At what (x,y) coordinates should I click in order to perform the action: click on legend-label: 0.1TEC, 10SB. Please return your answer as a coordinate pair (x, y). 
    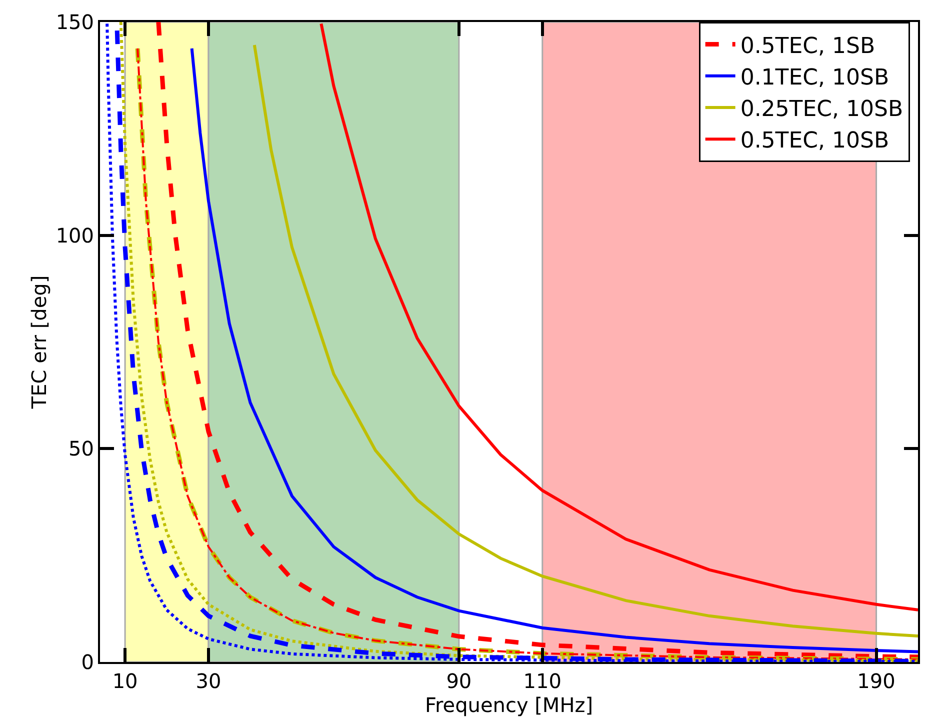
    Looking at the image, I should click on (815, 77).